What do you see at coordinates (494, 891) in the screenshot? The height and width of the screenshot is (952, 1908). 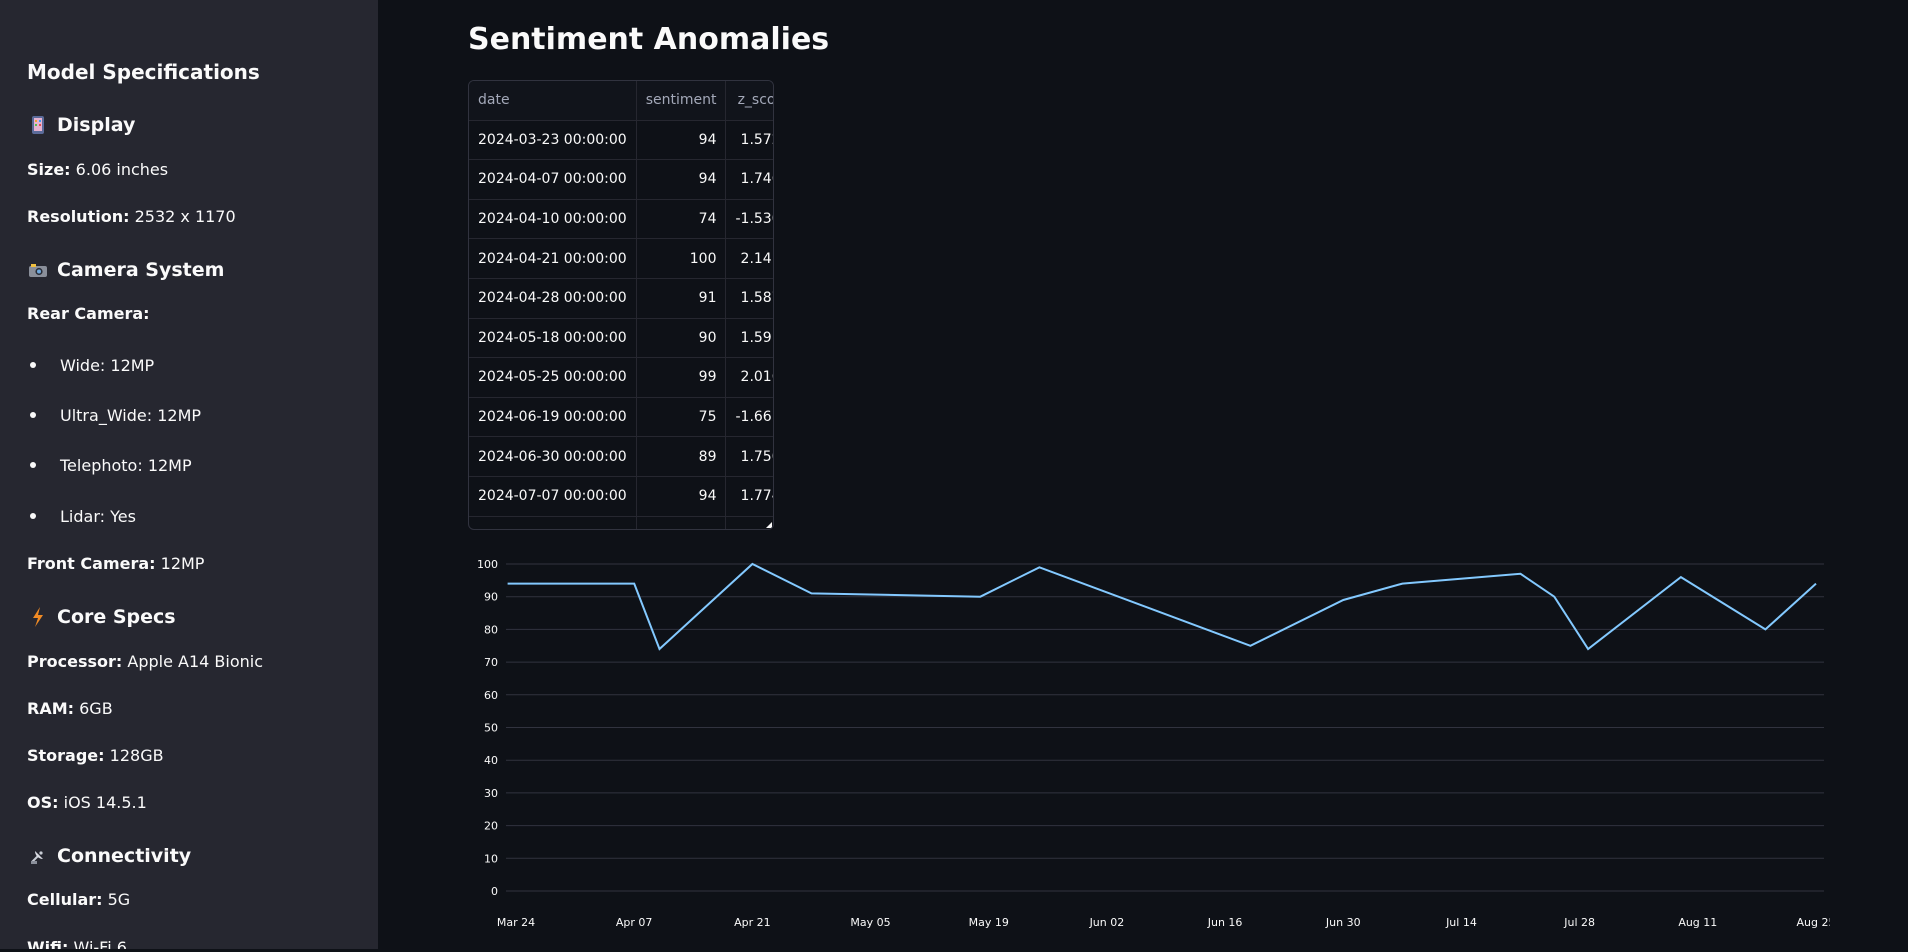 I see `y-tick-label: 0` at bounding box center [494, 891].